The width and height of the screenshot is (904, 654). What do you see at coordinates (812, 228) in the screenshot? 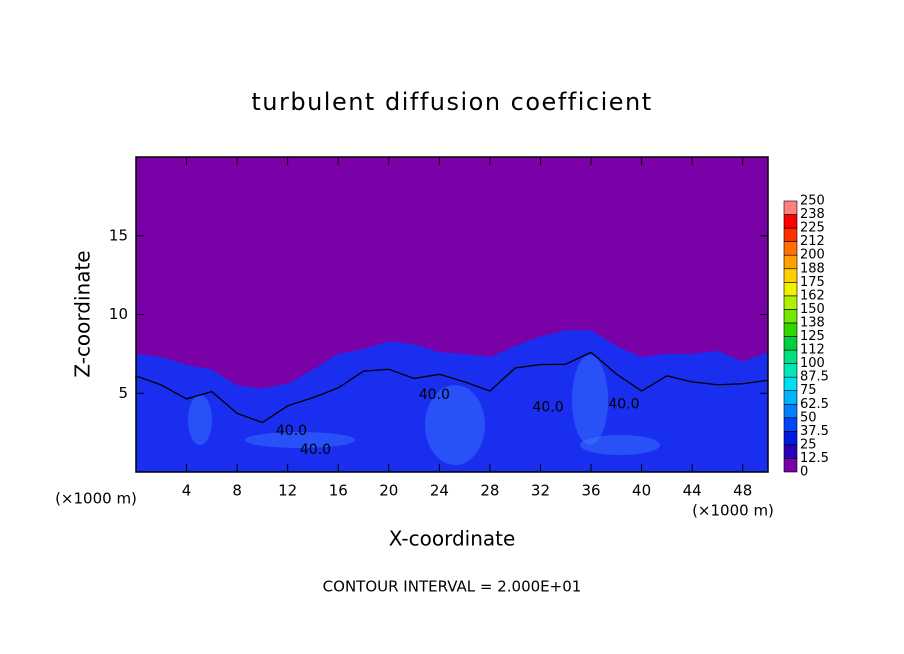
I see `colorbar-label: 225` at bounding box center [812, 228].